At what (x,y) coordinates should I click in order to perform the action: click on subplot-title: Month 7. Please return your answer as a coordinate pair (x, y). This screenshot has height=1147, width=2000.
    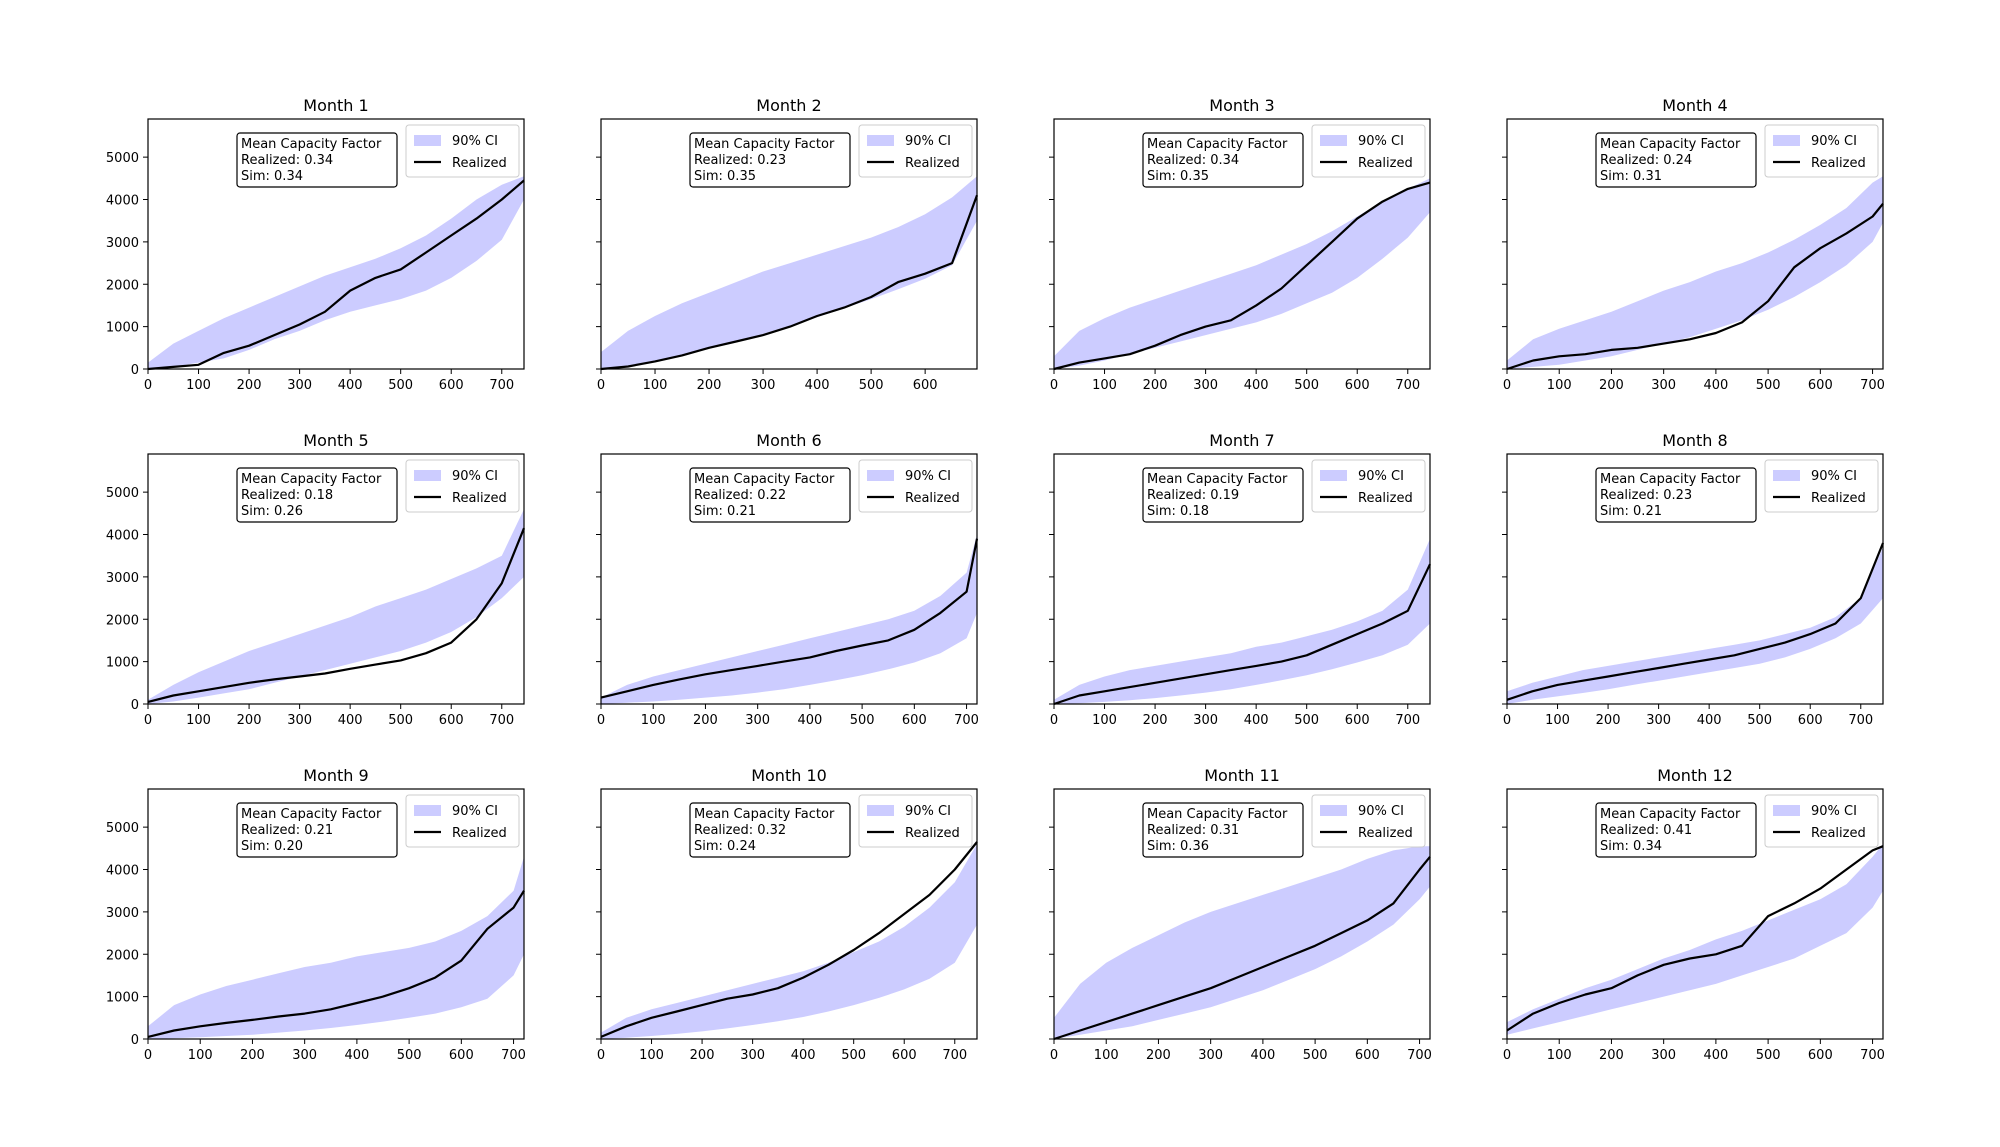
    Looking at the image, I should click on (1241, 440).